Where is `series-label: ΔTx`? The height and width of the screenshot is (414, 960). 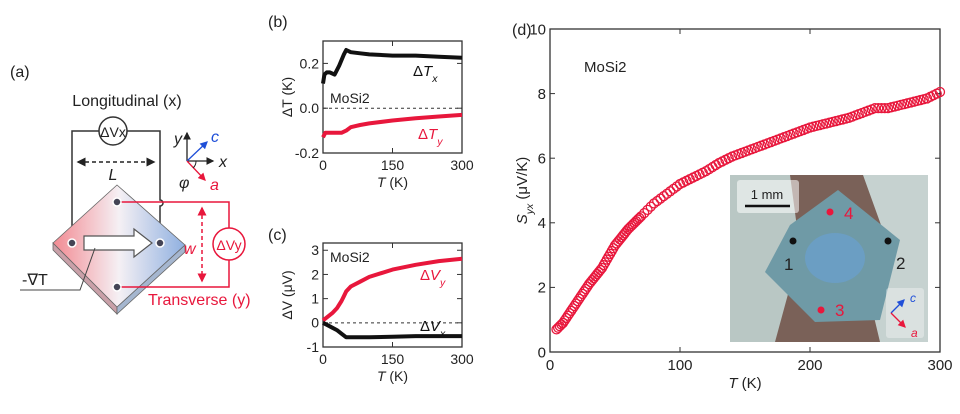 series-label: ΔTx is located at coordinates (425, 74).